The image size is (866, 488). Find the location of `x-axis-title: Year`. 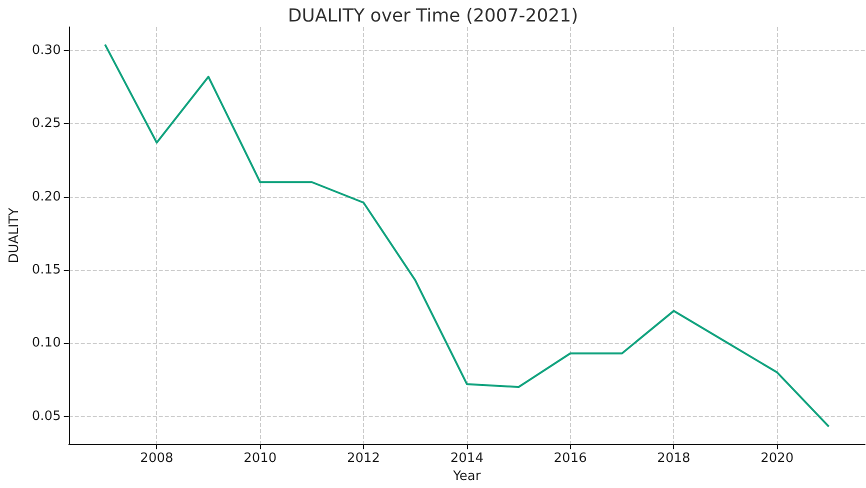

x-axis-title: Year is located at coordinates (467, 476).